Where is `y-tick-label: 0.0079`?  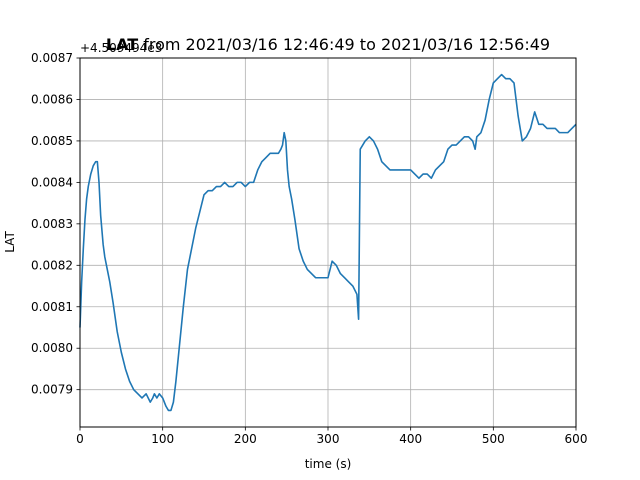 y-tick-label: 0.0079 is located at coordinates (52, 390).